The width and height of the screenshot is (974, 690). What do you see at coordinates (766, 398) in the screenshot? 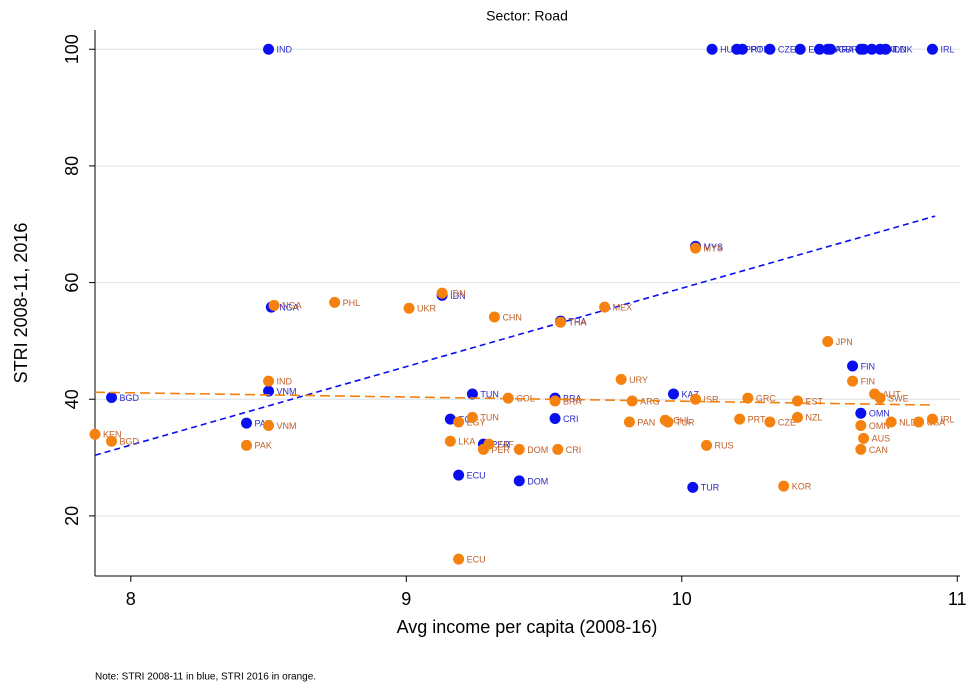
I see `point-label: GRC` at bounding box center [766, 398].